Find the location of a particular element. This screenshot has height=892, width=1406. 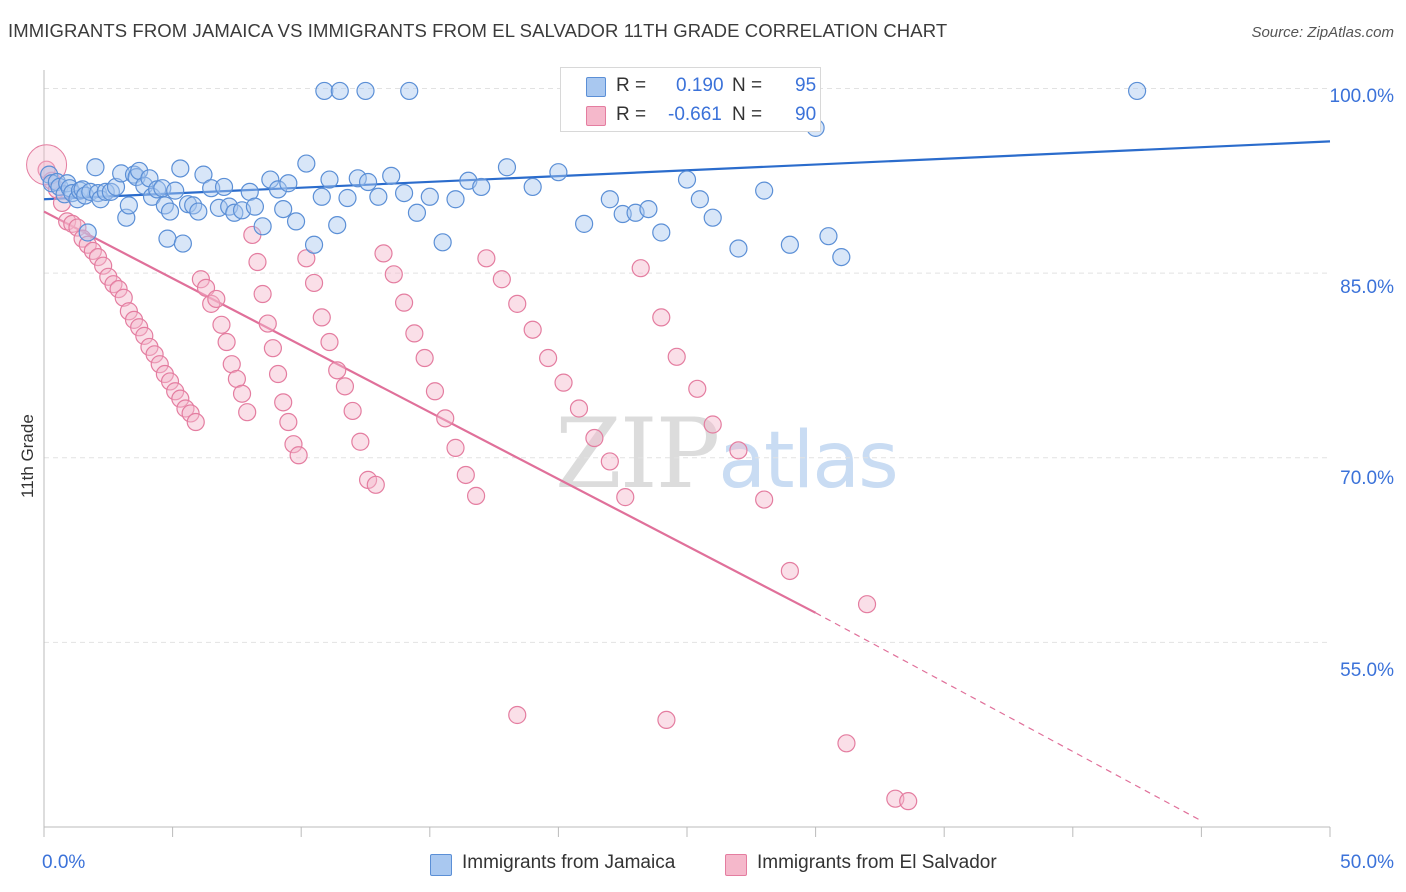

legend-n-label: N = is located at coordinates (747, 85).